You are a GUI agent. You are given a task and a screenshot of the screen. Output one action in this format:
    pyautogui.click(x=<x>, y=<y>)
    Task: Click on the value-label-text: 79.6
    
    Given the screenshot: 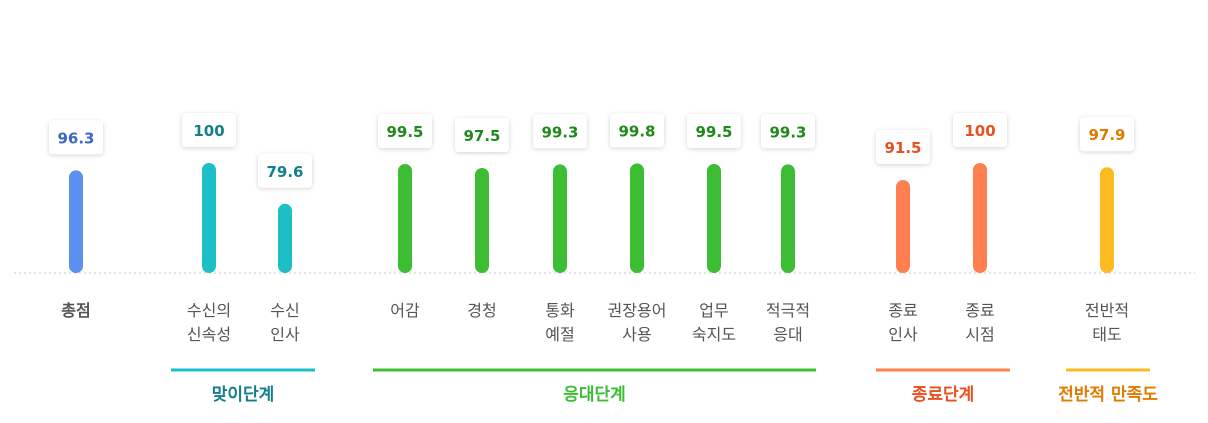 What is the action you would take?
    pyautogui.click(x=284, y=172)
    